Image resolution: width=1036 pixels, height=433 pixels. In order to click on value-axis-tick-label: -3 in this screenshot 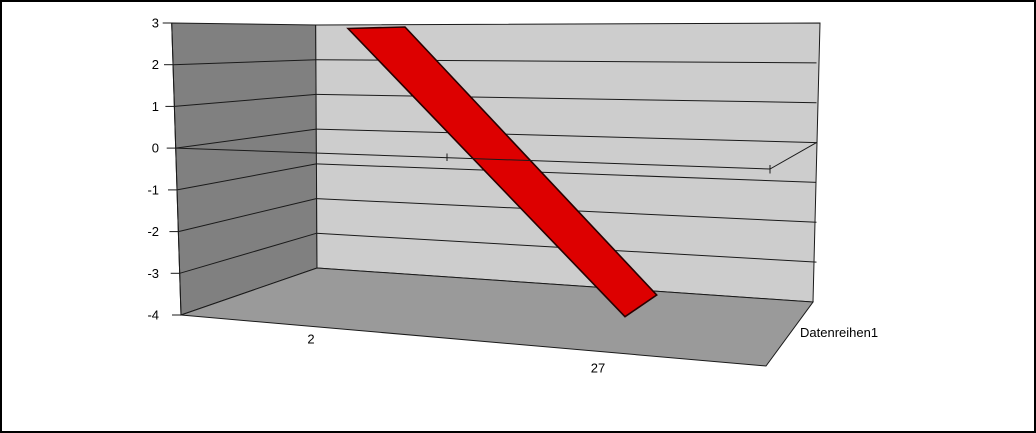, I will do `click(153, 273)`.